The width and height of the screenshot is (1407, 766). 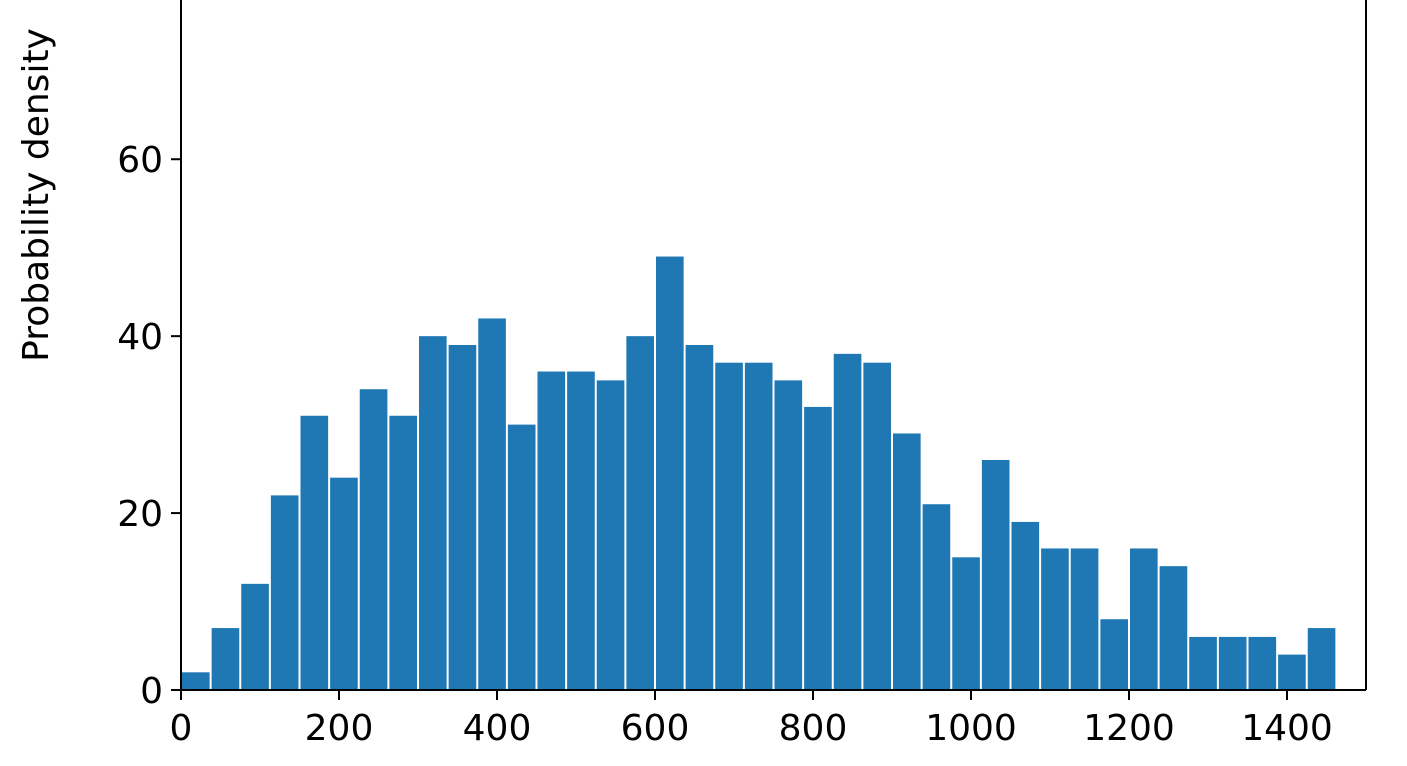 I want to click on y-tick-label: 0, so click(x=151, y=691).